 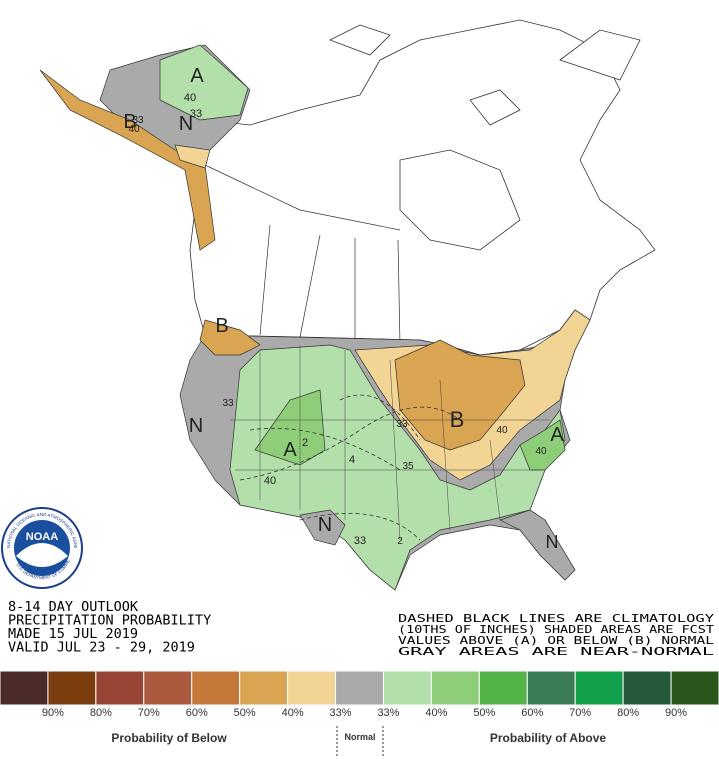 I want to click on state-borders, so click(x=390, y=443).